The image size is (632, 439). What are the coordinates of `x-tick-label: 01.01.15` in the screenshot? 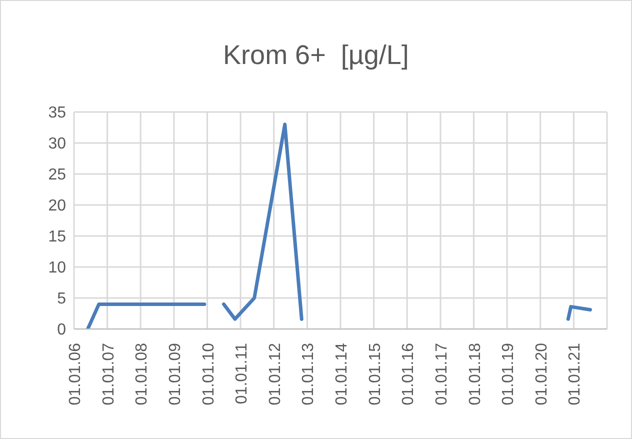 It's located at (375, 374).